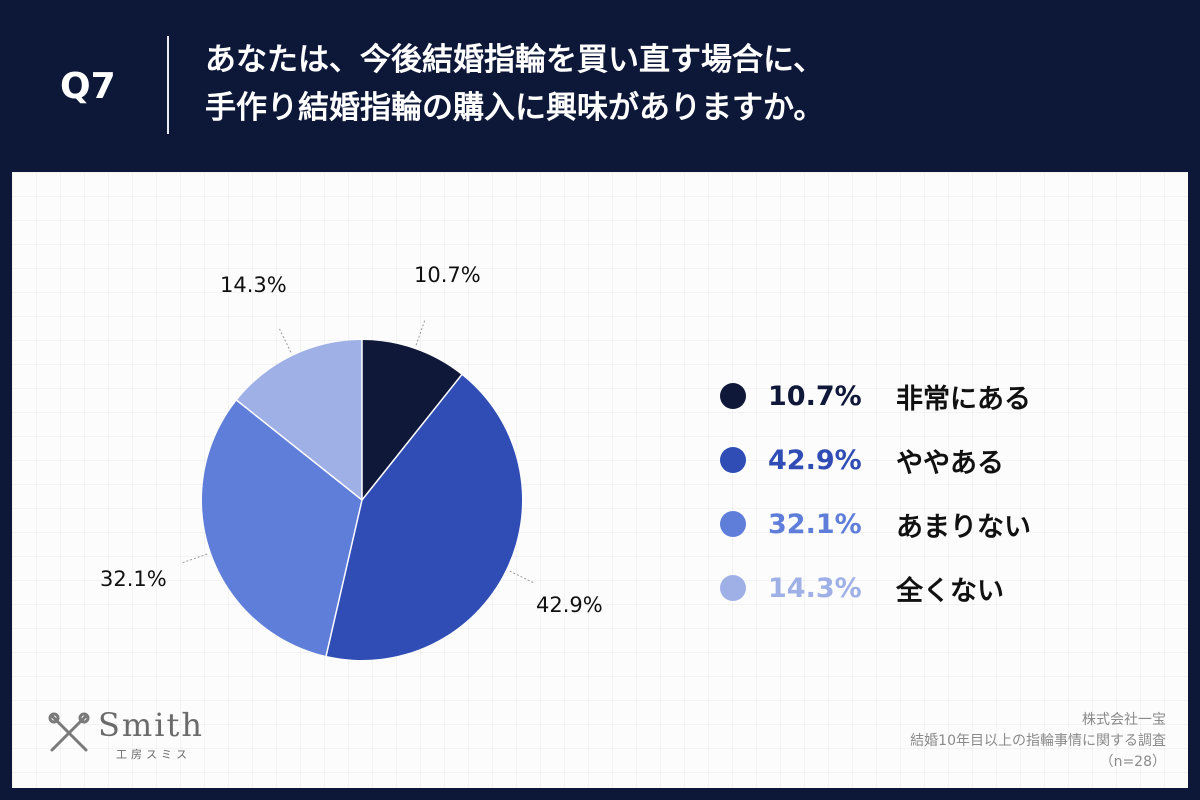  Describe the element at coordinates (963, 399) in the screenshot. I see `legend-label: 非常にある` at that location.